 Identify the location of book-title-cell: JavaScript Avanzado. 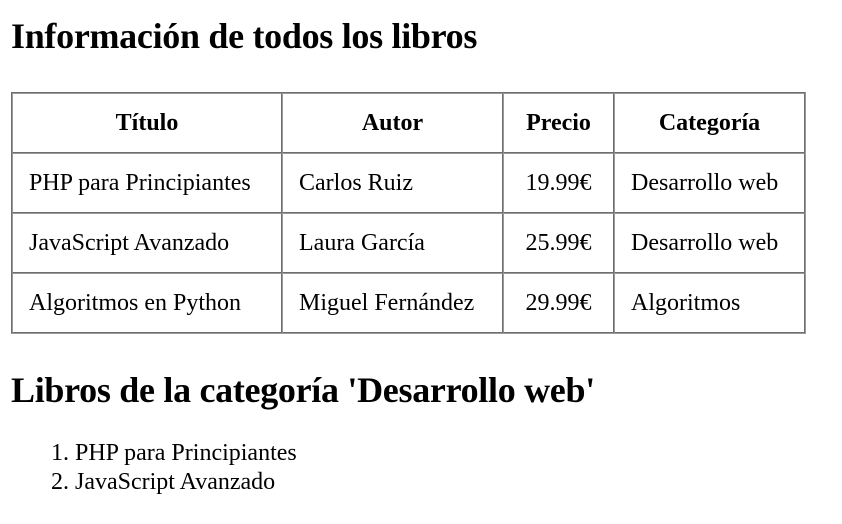
(147, 243).